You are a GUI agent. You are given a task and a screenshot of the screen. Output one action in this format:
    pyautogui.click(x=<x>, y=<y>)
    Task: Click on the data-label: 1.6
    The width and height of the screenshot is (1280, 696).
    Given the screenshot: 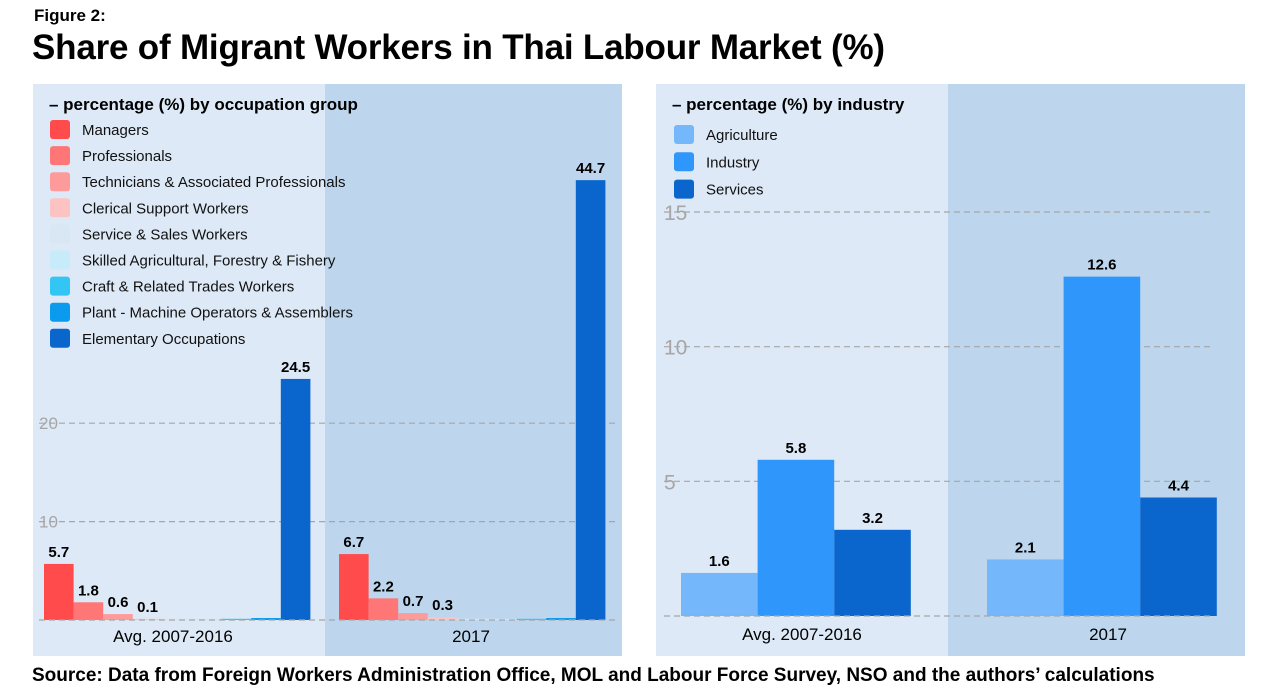 What is the action you would take?
    pyautogui.click(x=719, y=561)
    